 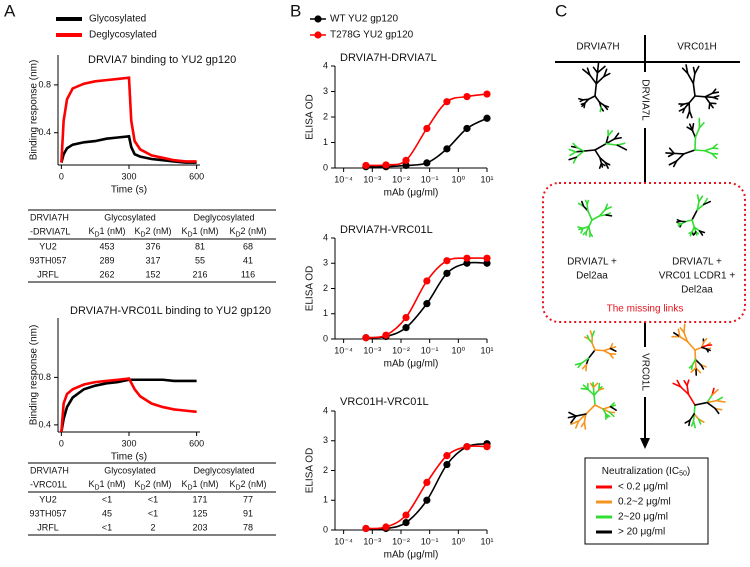 What do you see at coordinates (643, 517) in the screenshot?
I see `legend-label: 2~20 μg/ml` at bounding box center [643, 517].